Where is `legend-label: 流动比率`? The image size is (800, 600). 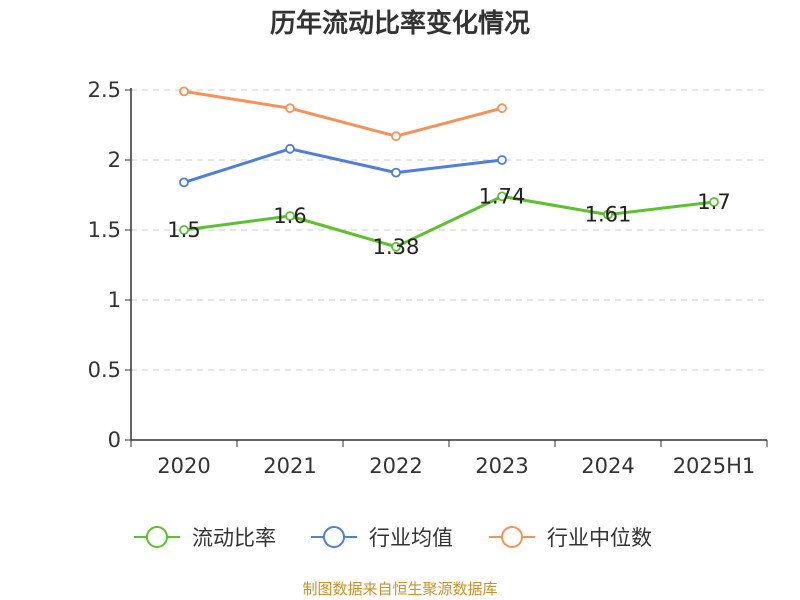
legend-label: 流动比率 is located at coordinates (234, 538).